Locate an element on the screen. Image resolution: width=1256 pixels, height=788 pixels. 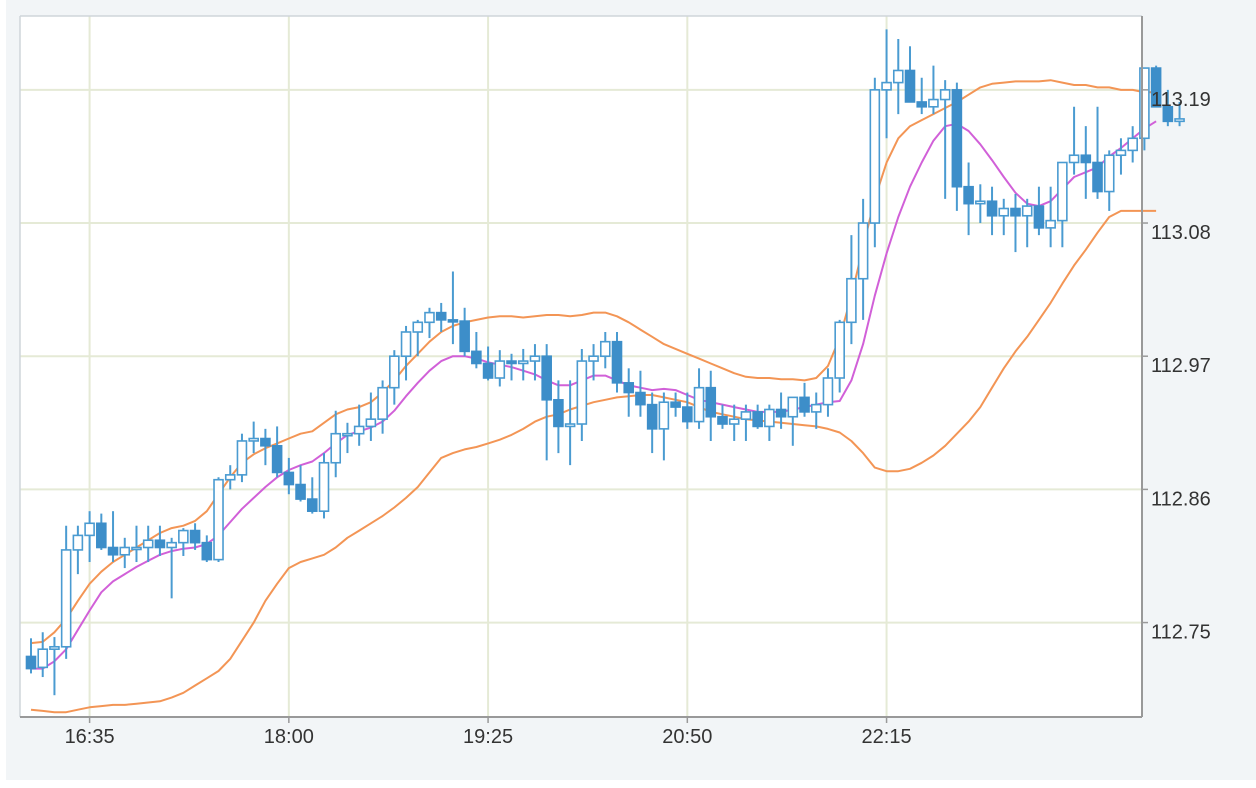
y-tick-label: 113.08 is located at coordinates (1181, 233).